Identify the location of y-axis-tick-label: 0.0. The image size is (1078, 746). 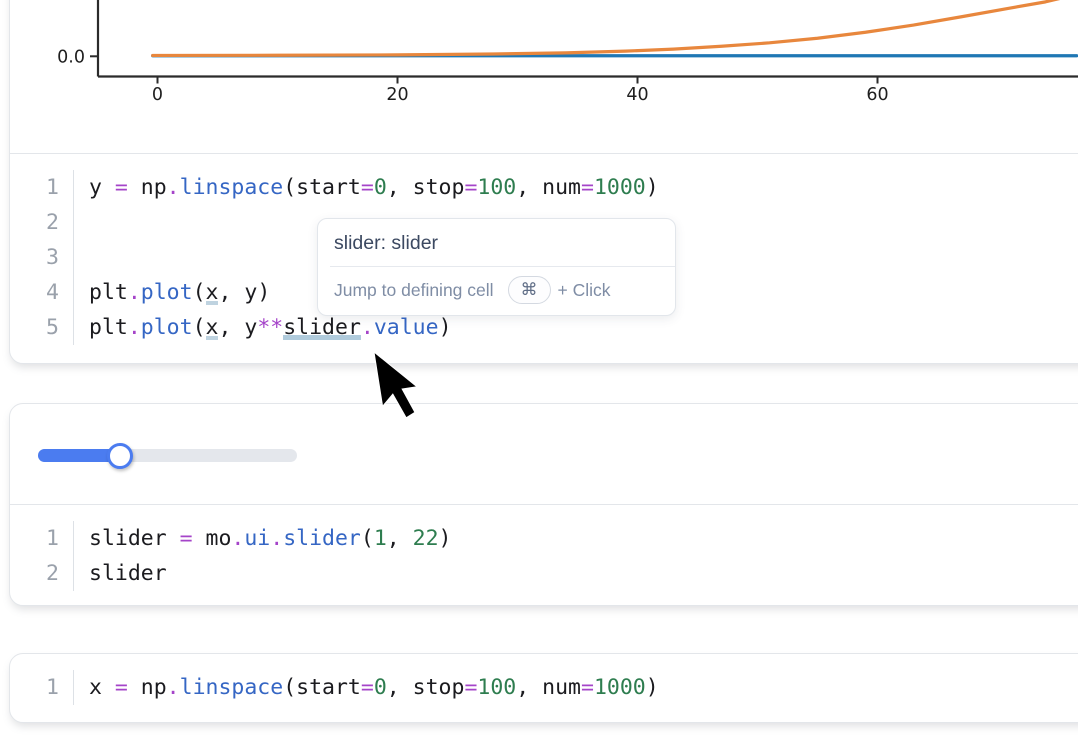
(71, 57).